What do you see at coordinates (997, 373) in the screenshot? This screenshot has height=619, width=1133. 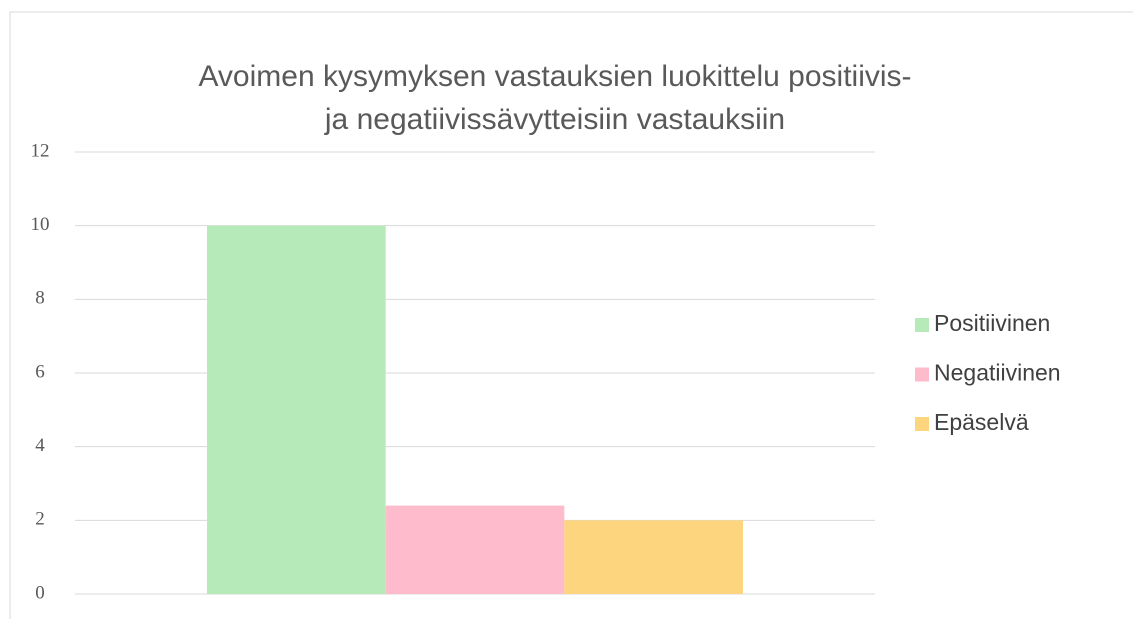 I see `legend-label: Negatiivinen` at bounding box center [997, 373].